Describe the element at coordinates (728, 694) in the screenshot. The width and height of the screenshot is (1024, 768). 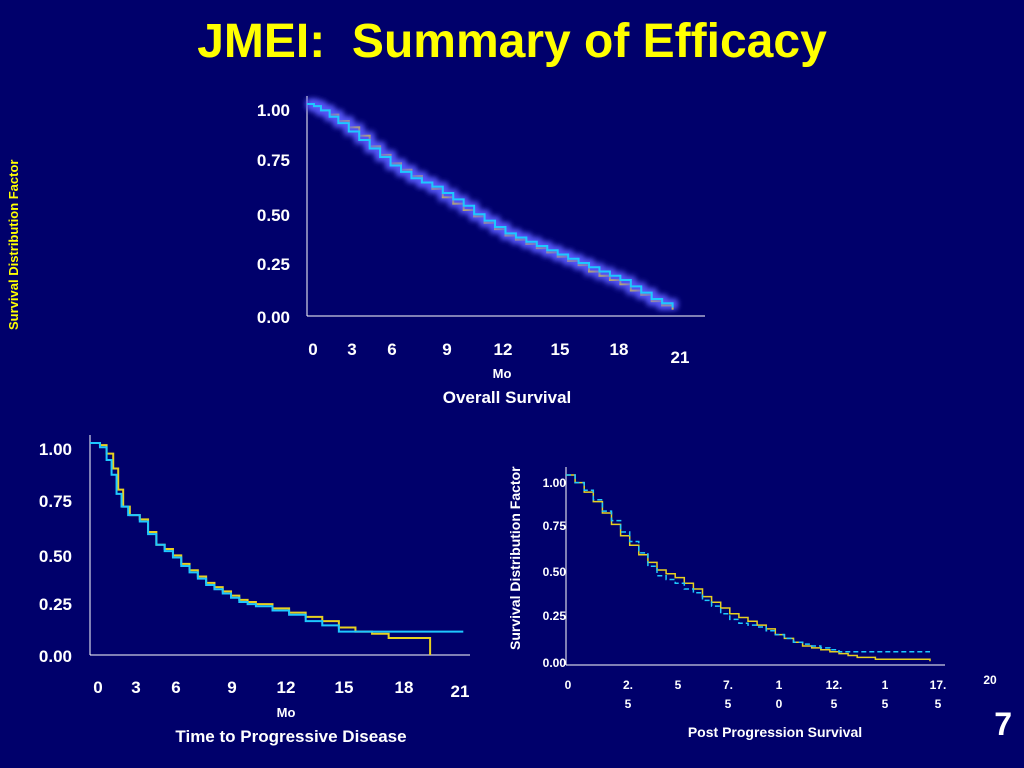
I see `x-tick-label: 7. 5` at that location.